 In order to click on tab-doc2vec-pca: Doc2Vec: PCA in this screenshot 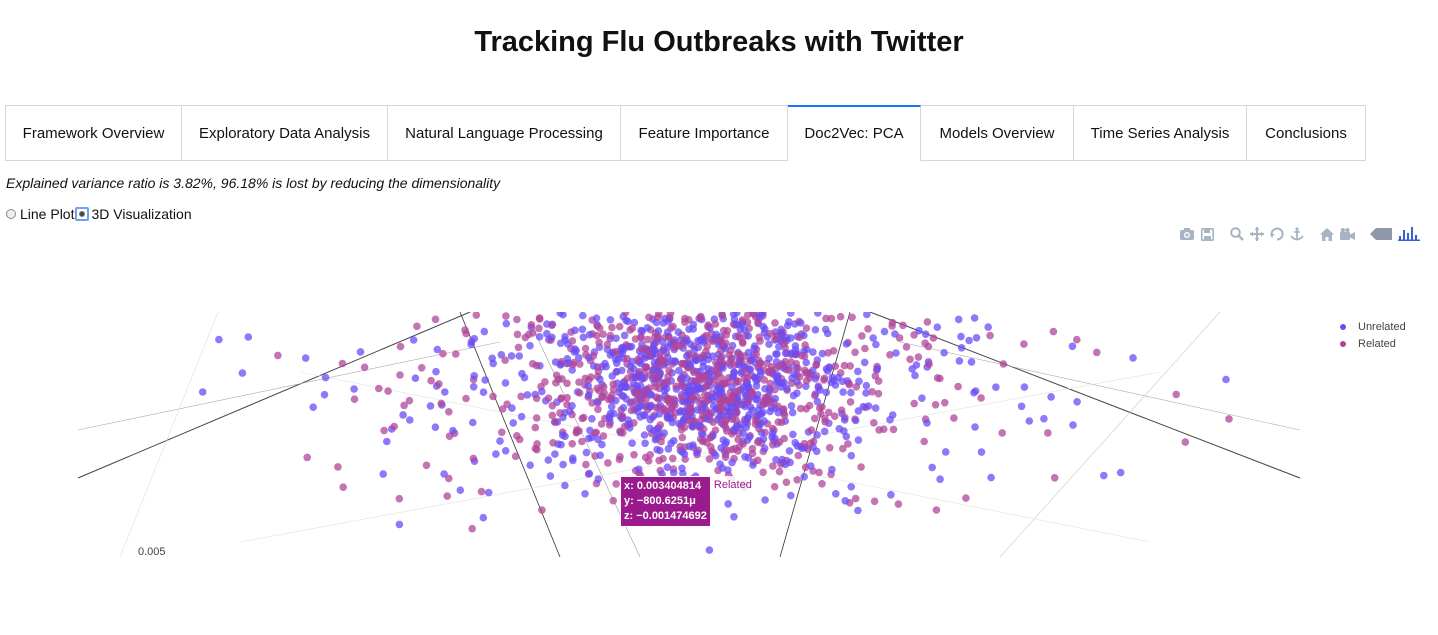, I will do `click(854, 133)`.